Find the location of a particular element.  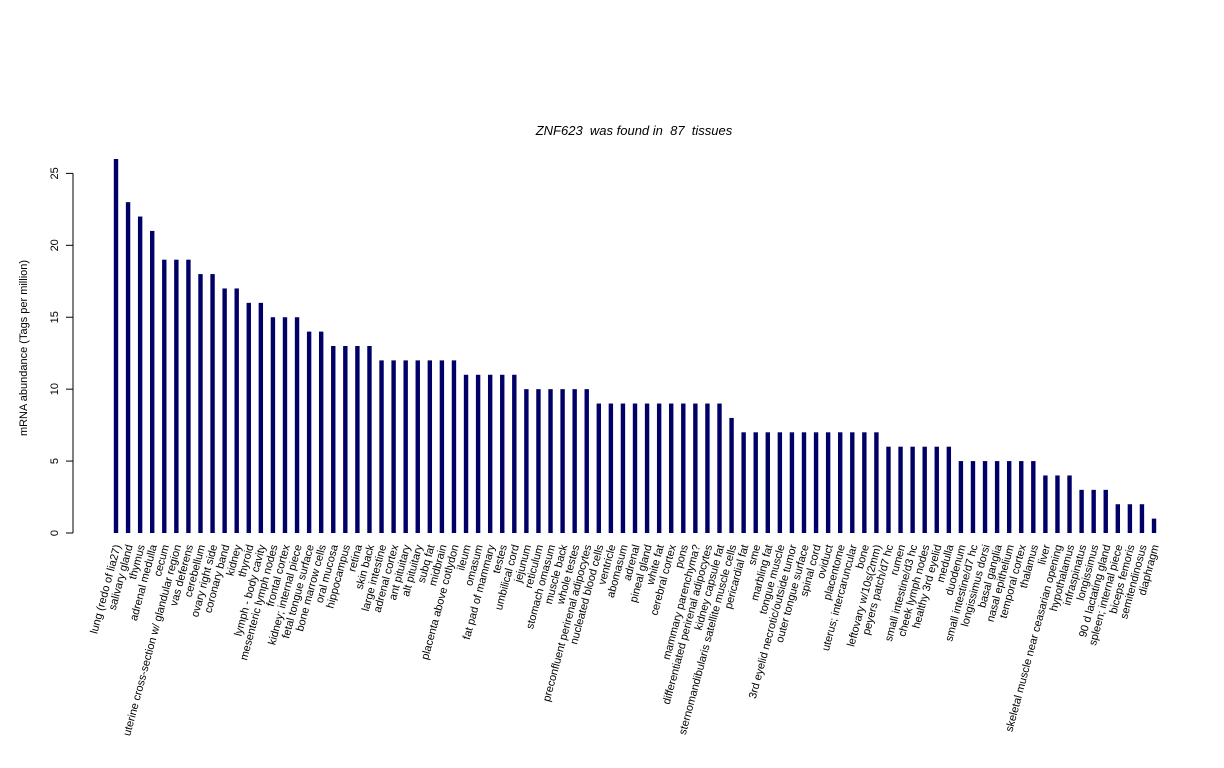

y-tick-label: 10 is located at coordinates (55, 389).